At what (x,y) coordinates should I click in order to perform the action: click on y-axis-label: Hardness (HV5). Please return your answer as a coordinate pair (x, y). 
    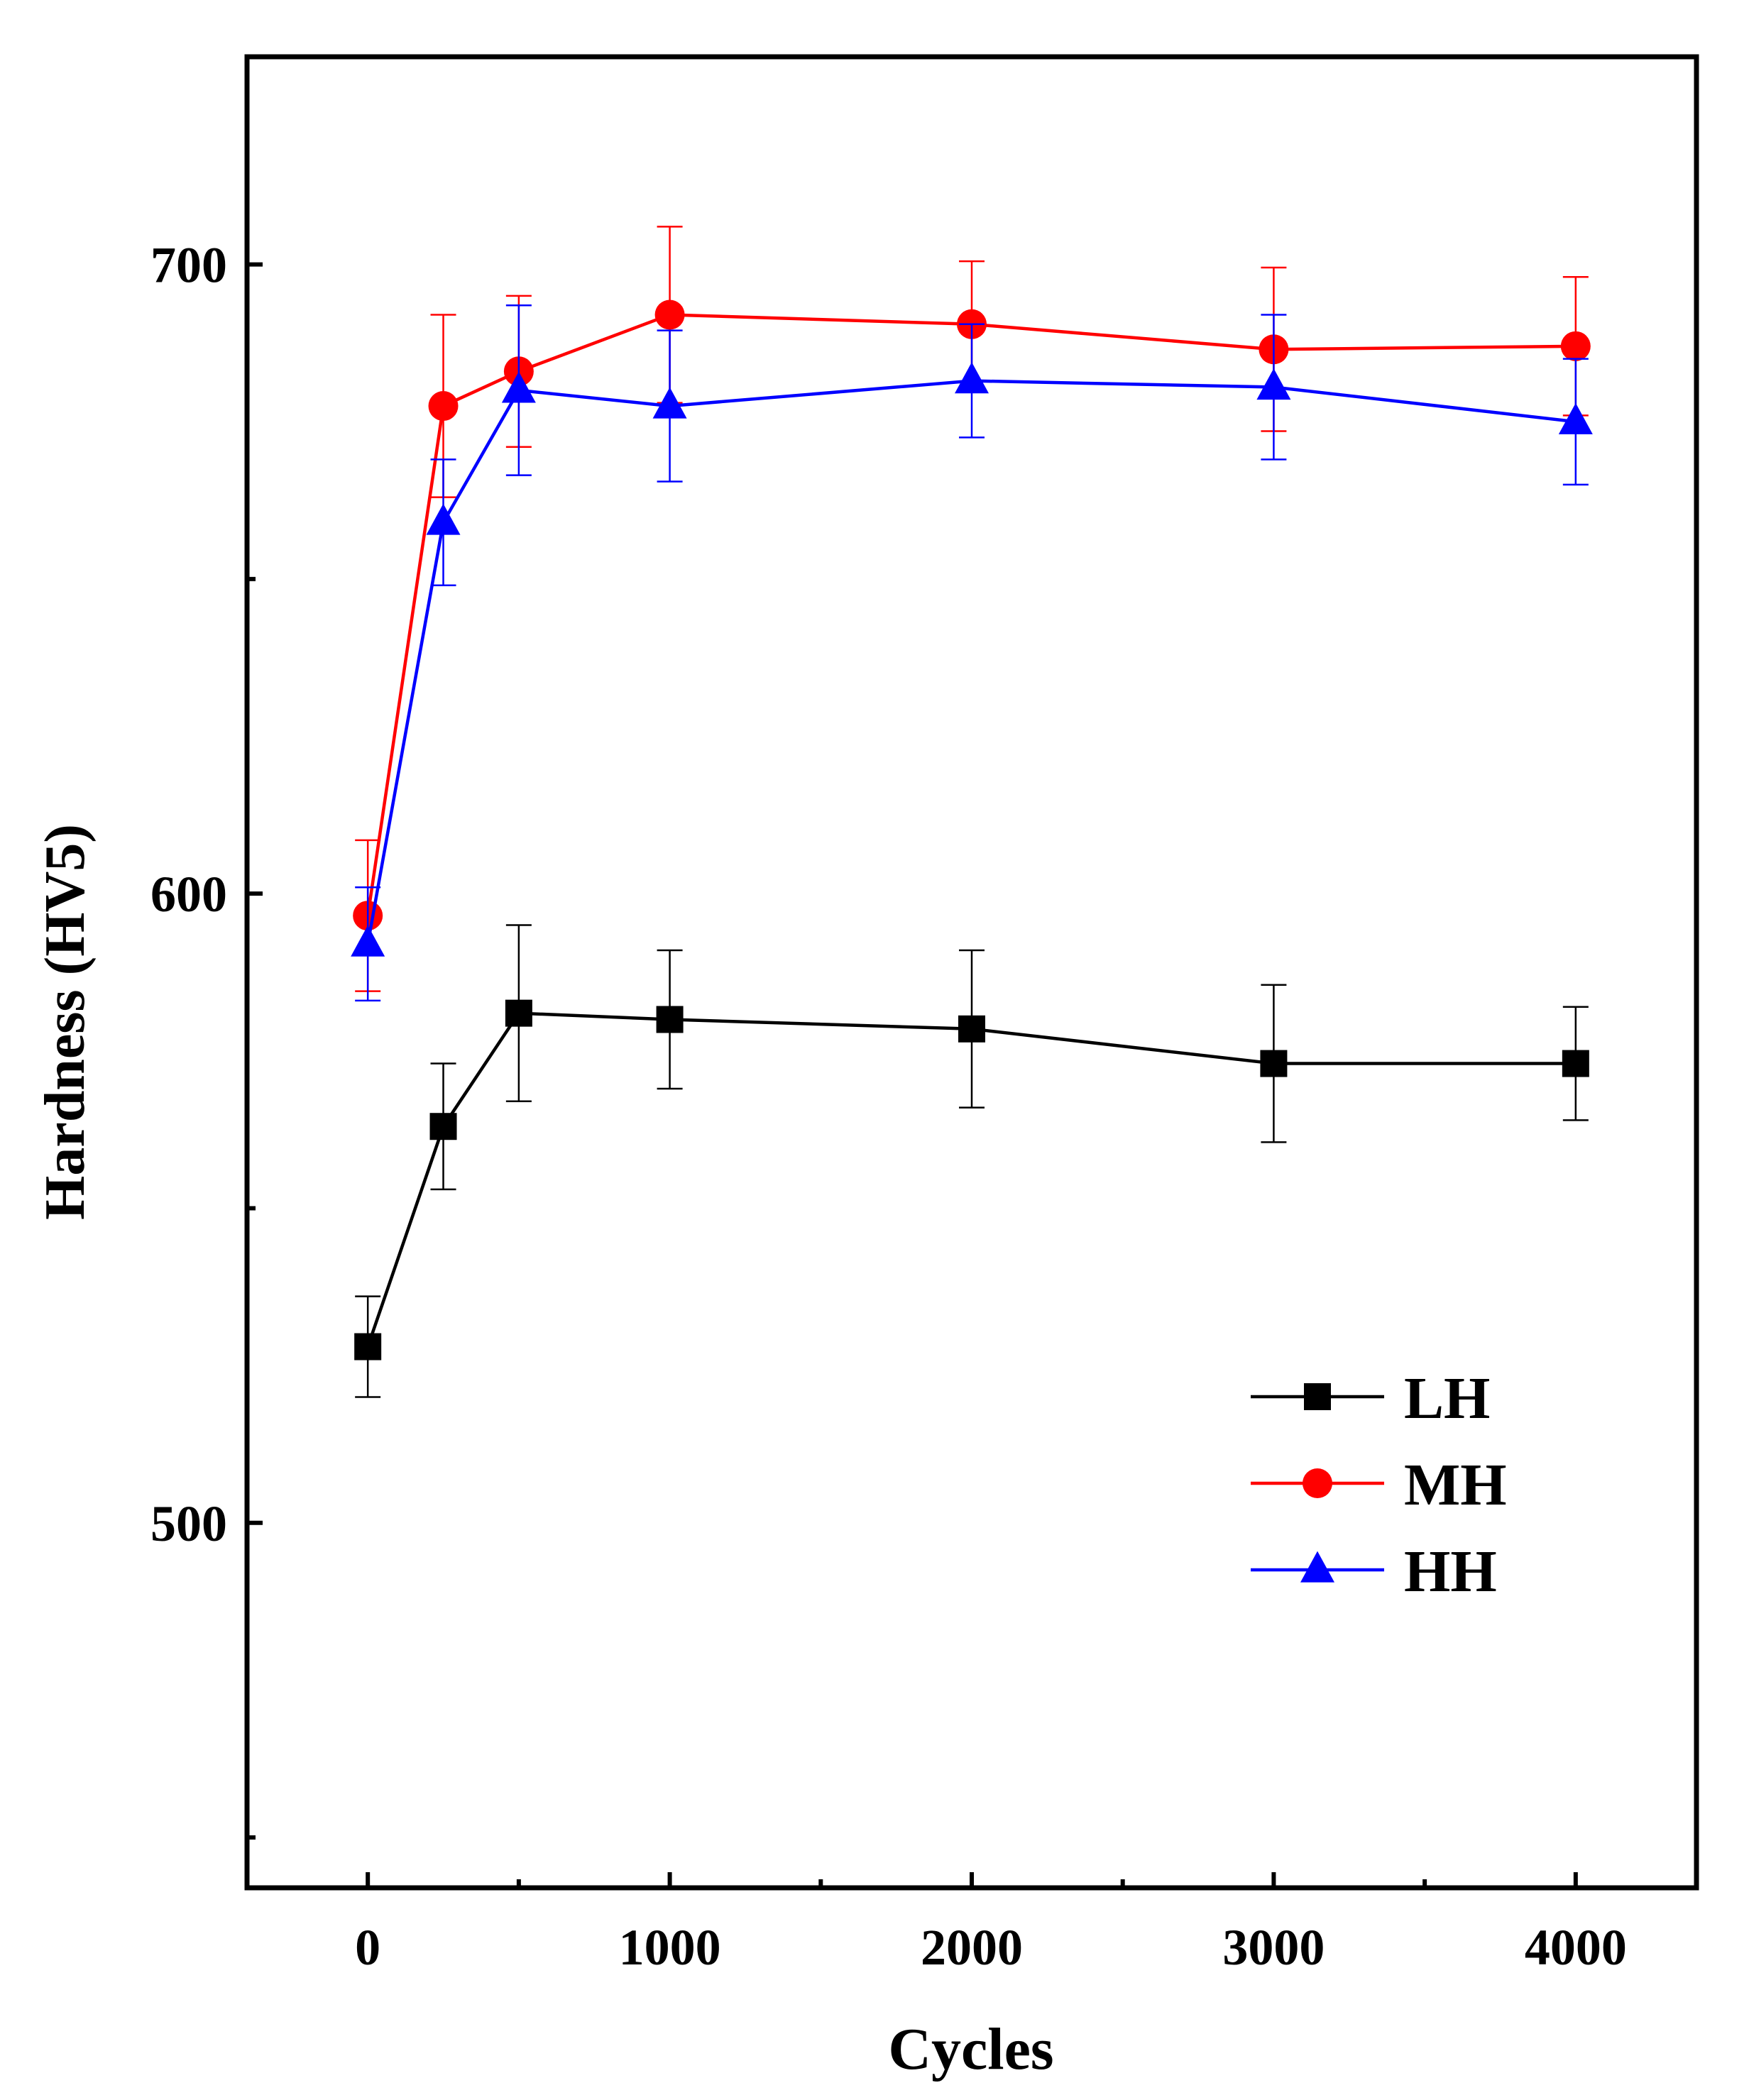
    Looking at the image, I should click on (65, 1022).